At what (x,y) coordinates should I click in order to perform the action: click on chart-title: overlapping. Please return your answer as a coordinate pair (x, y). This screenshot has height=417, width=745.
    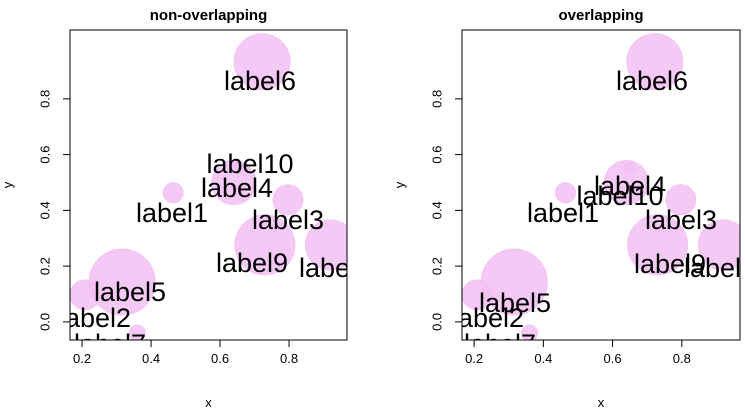
    Looking at the image, I should click on (600, 15).